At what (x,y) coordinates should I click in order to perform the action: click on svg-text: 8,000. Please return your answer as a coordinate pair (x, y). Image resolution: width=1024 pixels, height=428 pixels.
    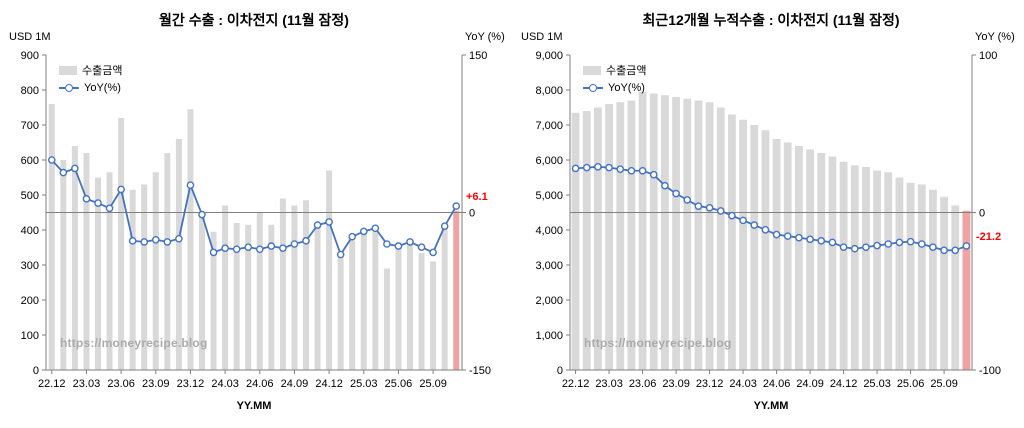
    Looking at the image, I should click on (549, 91).